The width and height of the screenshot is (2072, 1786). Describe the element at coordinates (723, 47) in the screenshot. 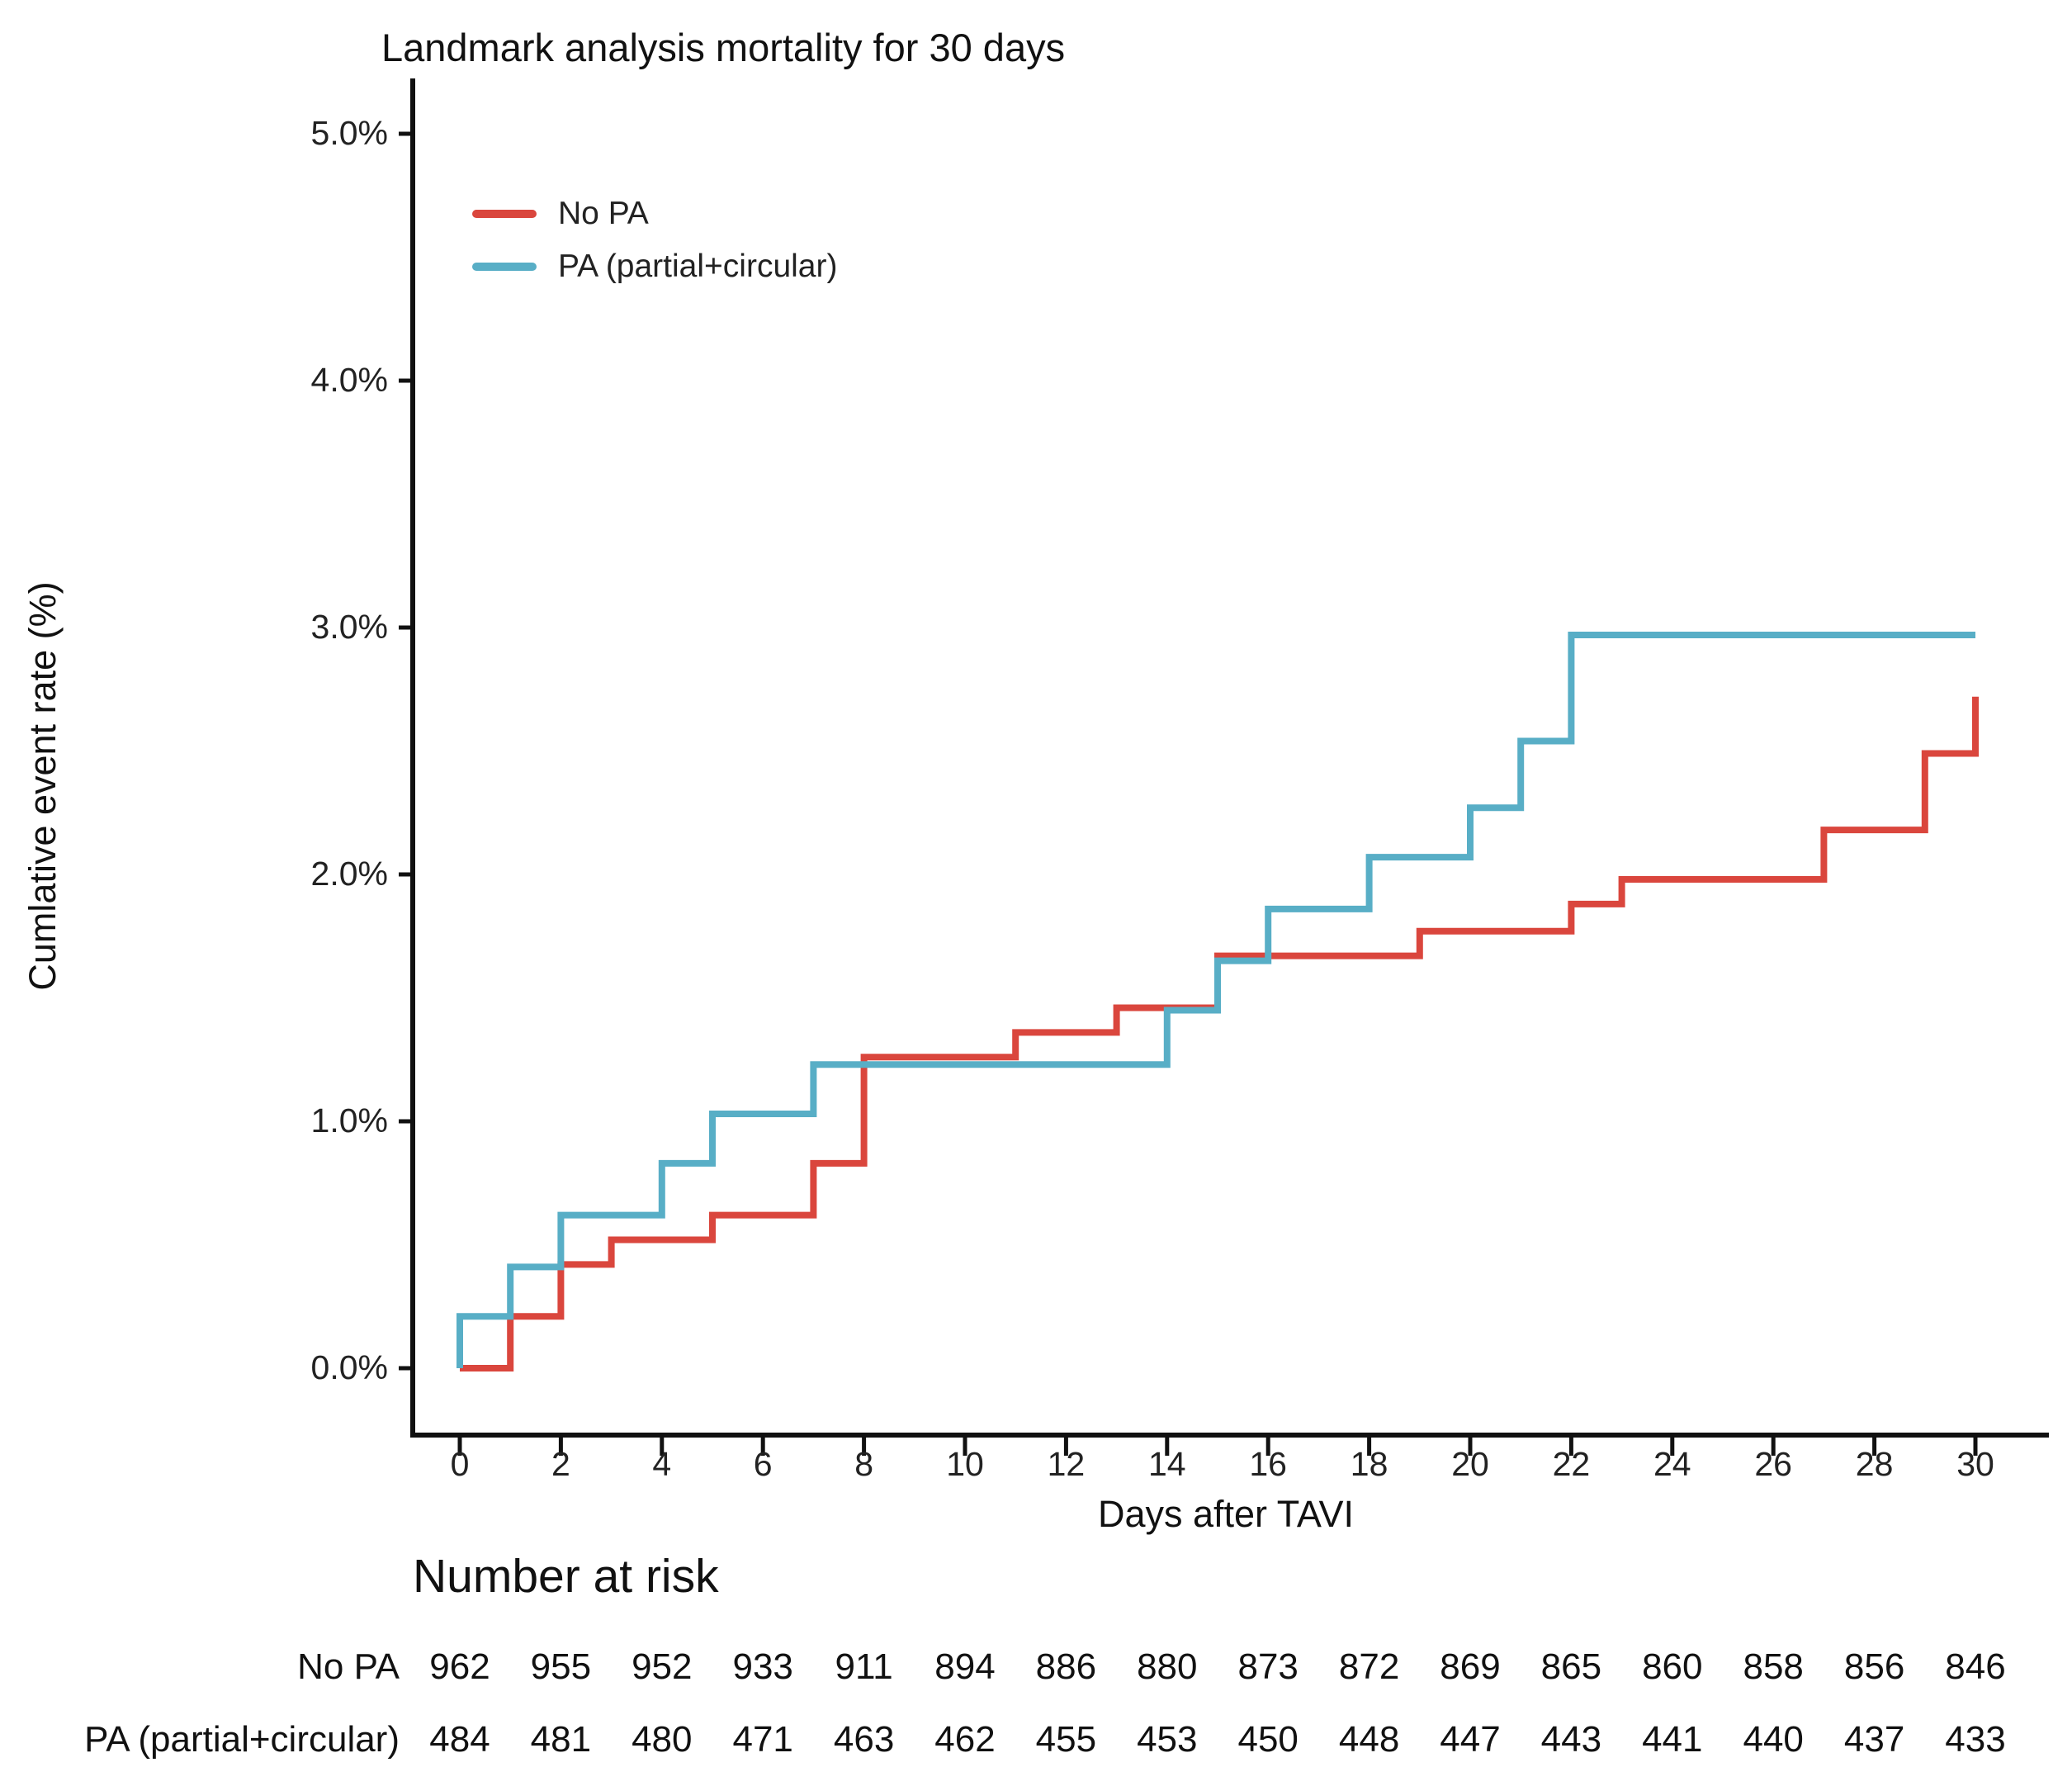

I see `chart-title: Landmark analysis mortality for 30 days` at that location.